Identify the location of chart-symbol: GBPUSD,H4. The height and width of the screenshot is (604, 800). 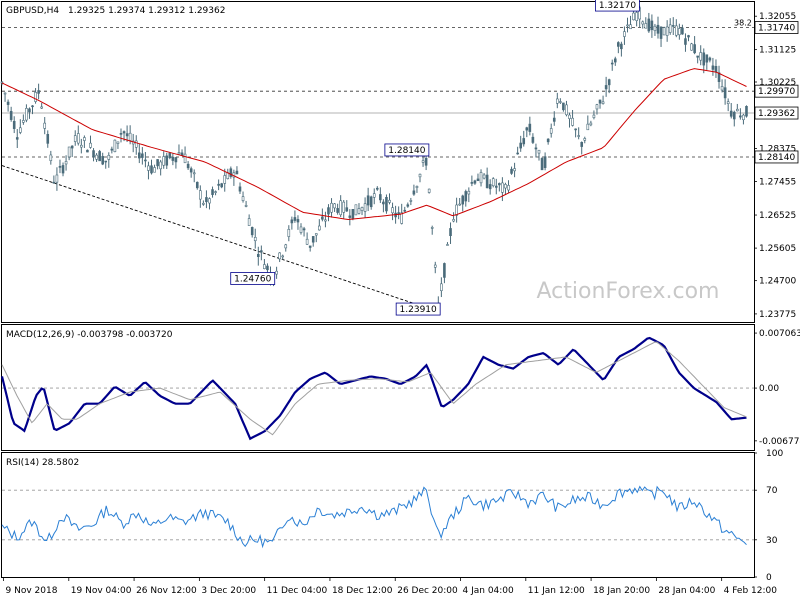
(32, 11).